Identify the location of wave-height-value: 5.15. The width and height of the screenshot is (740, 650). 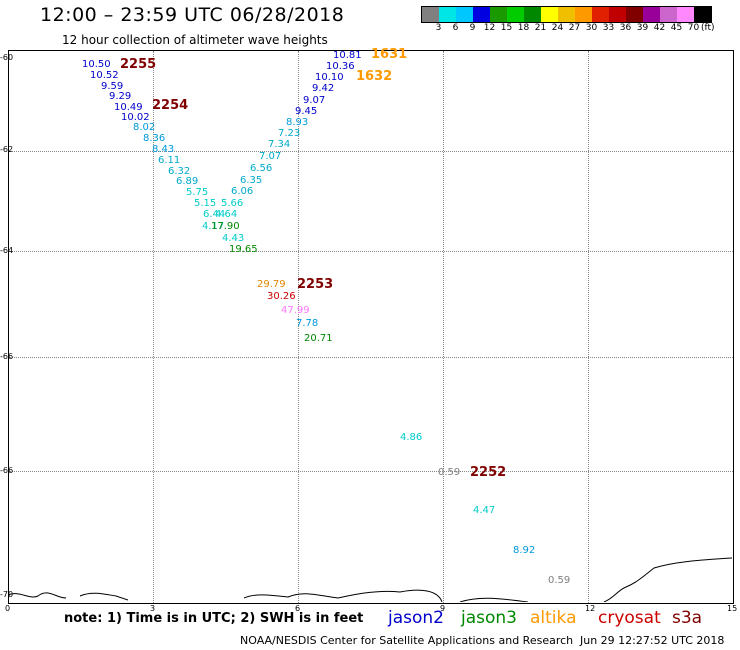
(205, 203).